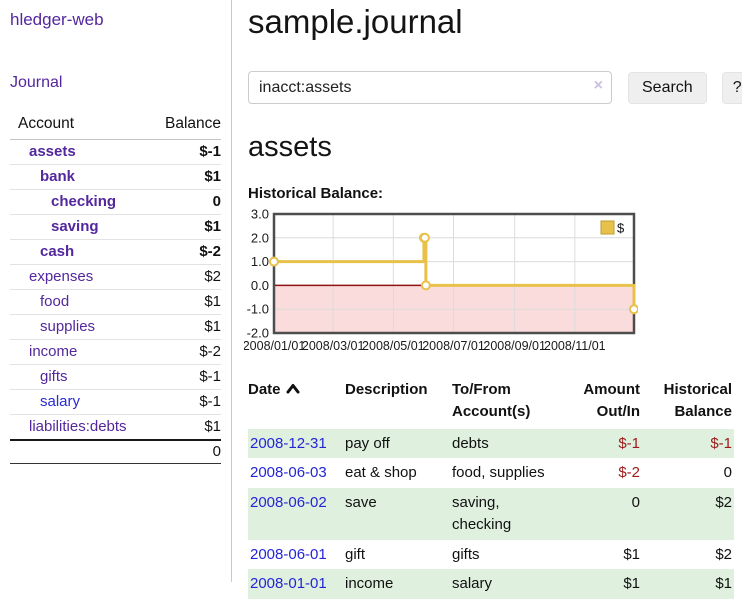 This screenshot has height=599, width=742. Describe the element at coordinates (732, 88) in the screenshot. I see `help-button: ?` at that location.